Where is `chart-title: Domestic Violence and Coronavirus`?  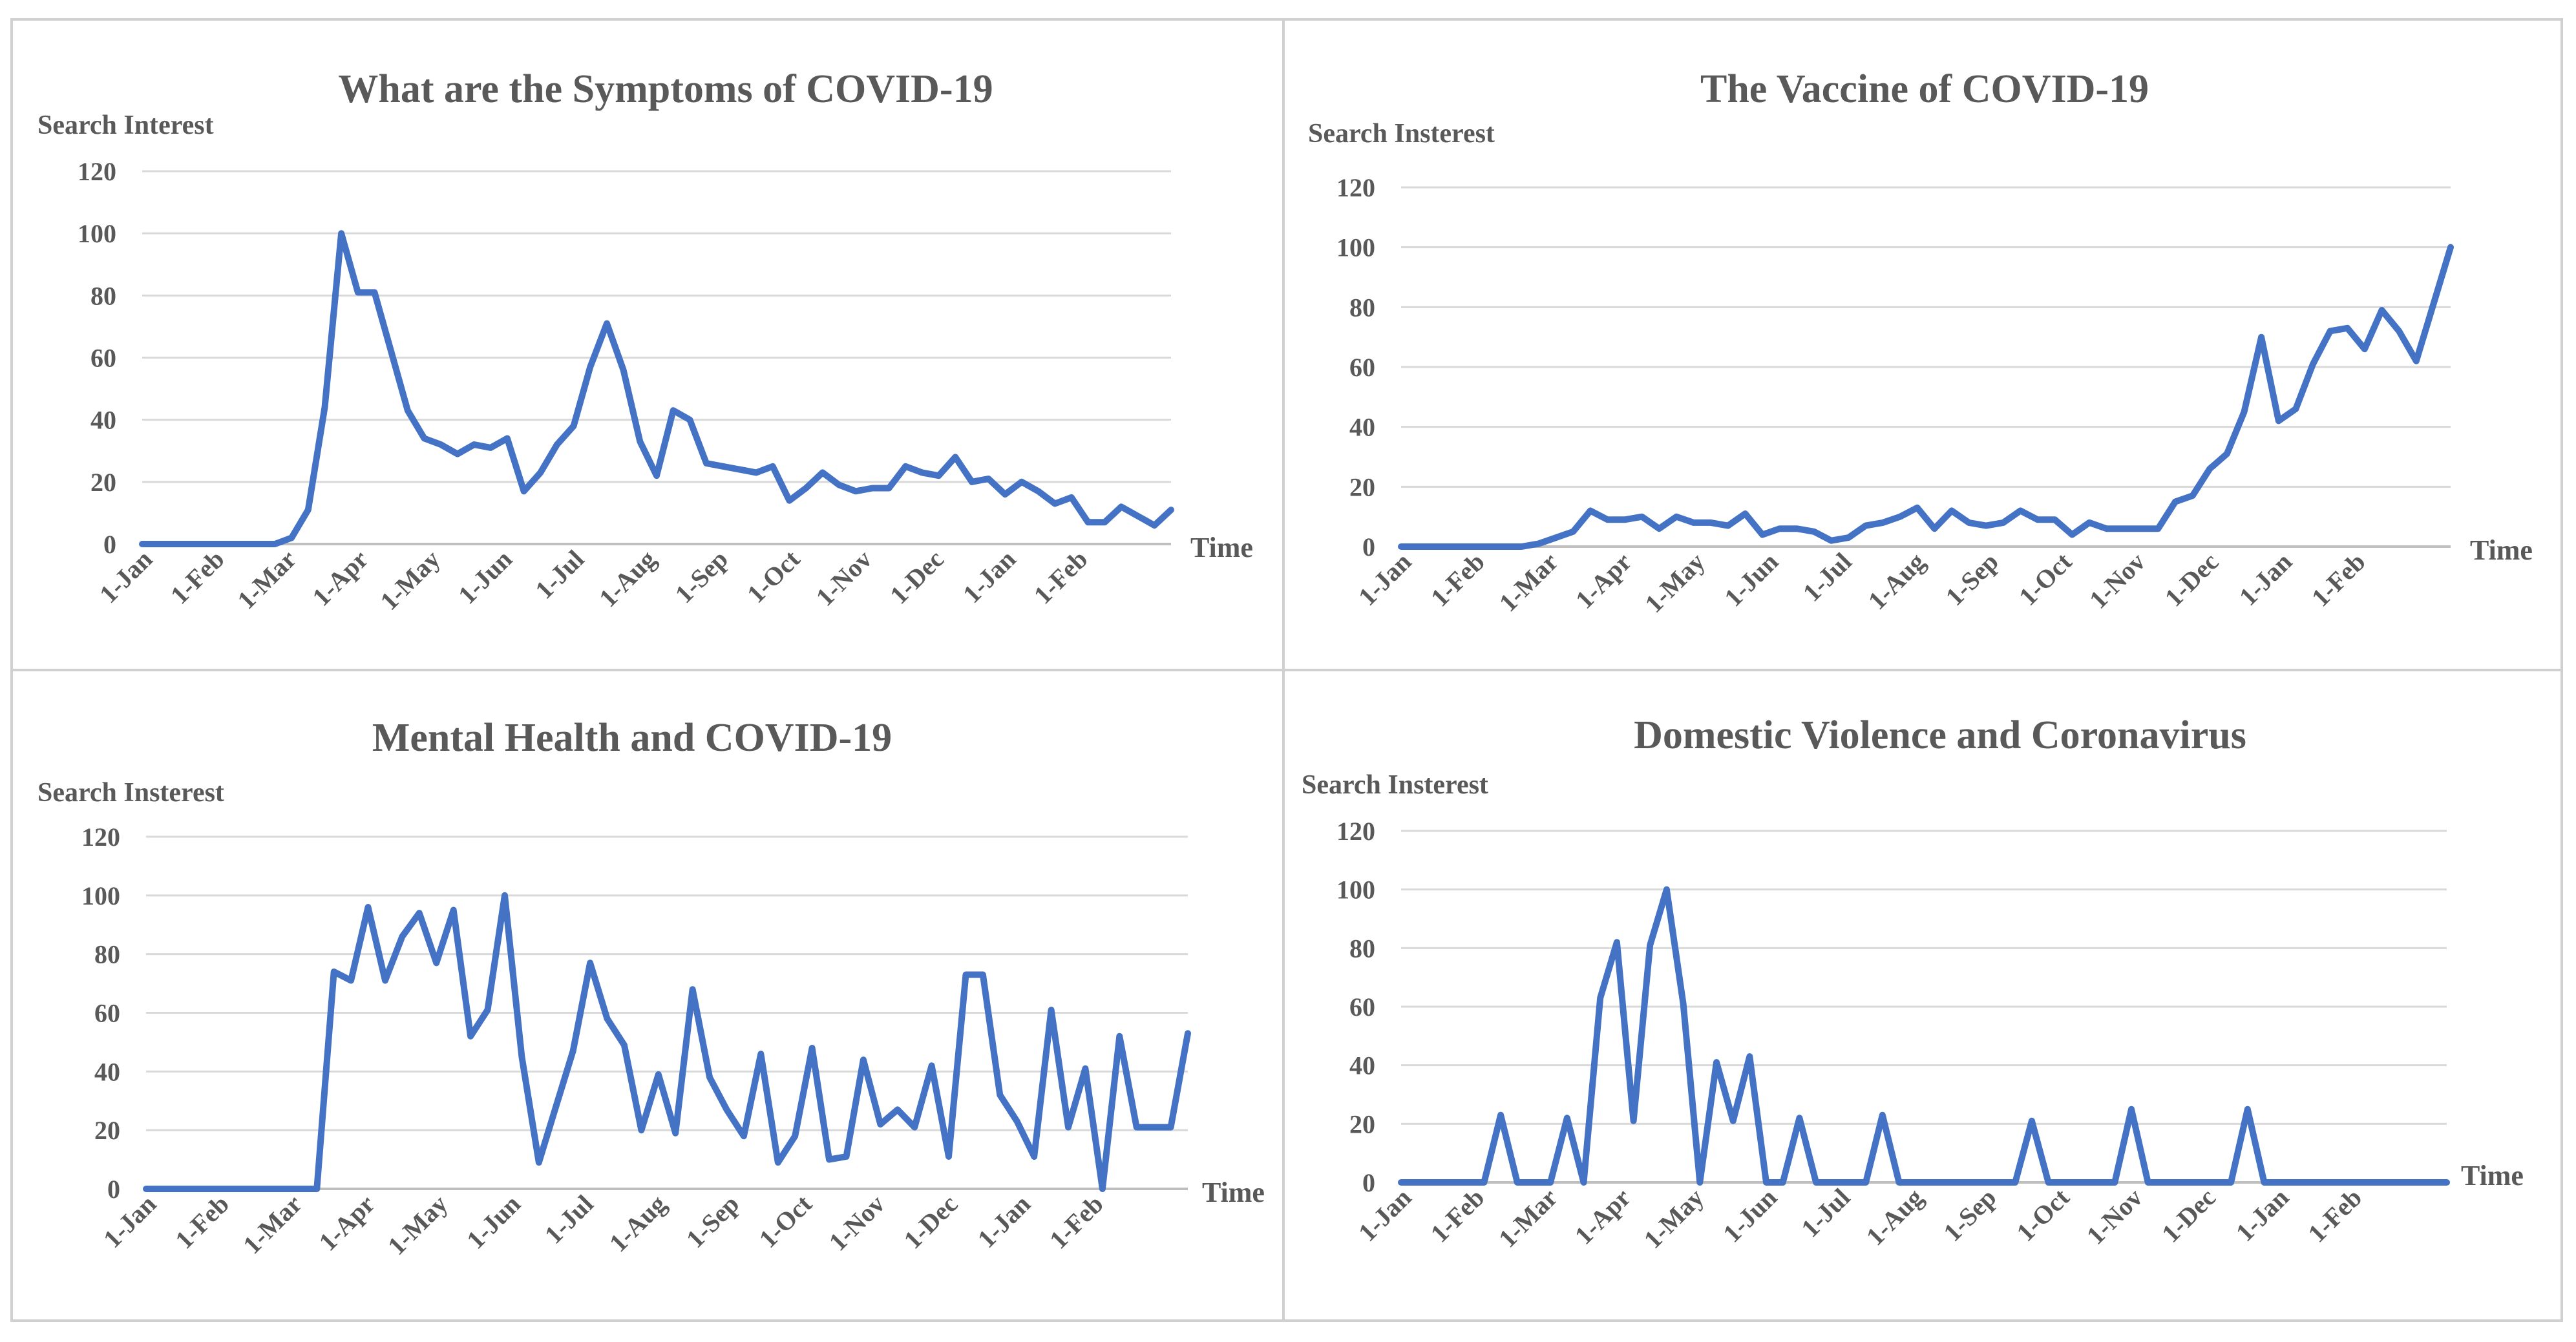
chart-title: Domestic Violence and Coronavirus is located at coordinates (1940, 735).